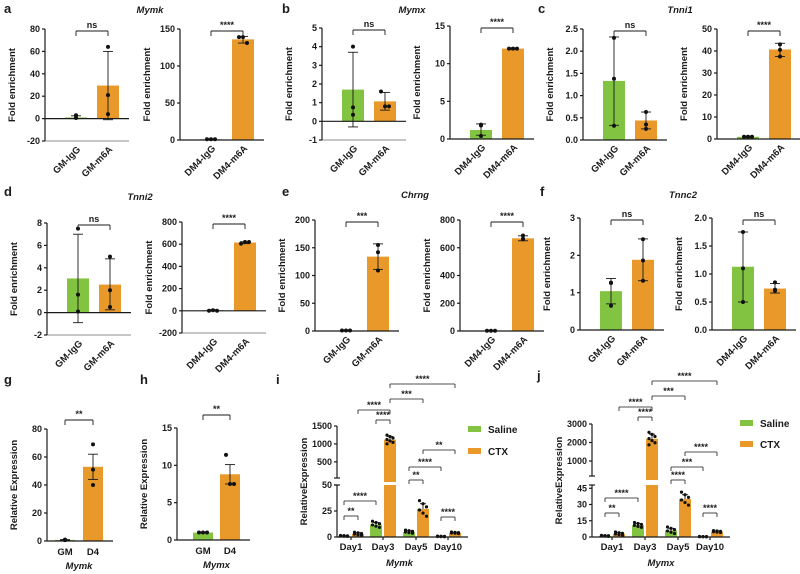  Describe the element at coordinates (217, 565) in the screenshot. I see `x-axis-label: Mymx` at that location.